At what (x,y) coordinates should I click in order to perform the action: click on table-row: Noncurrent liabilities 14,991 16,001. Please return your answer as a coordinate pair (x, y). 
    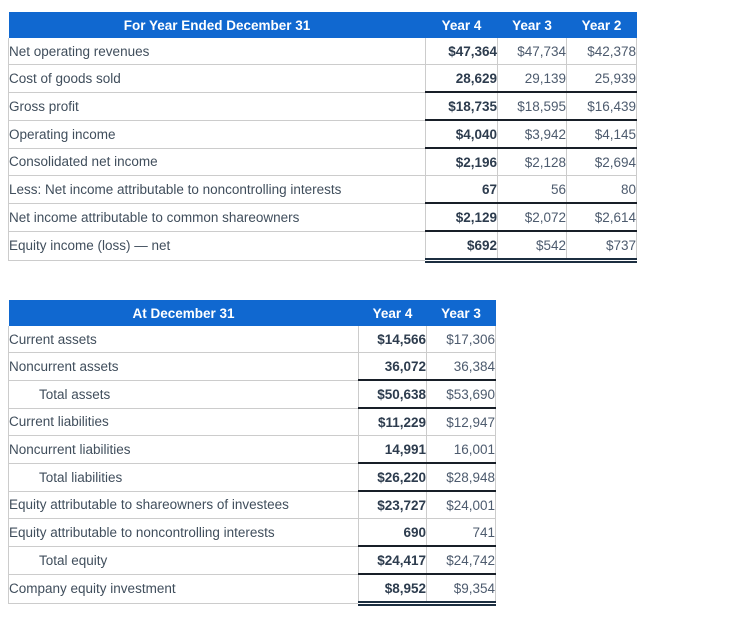
    Looking at the image, I should click on (252, 449).